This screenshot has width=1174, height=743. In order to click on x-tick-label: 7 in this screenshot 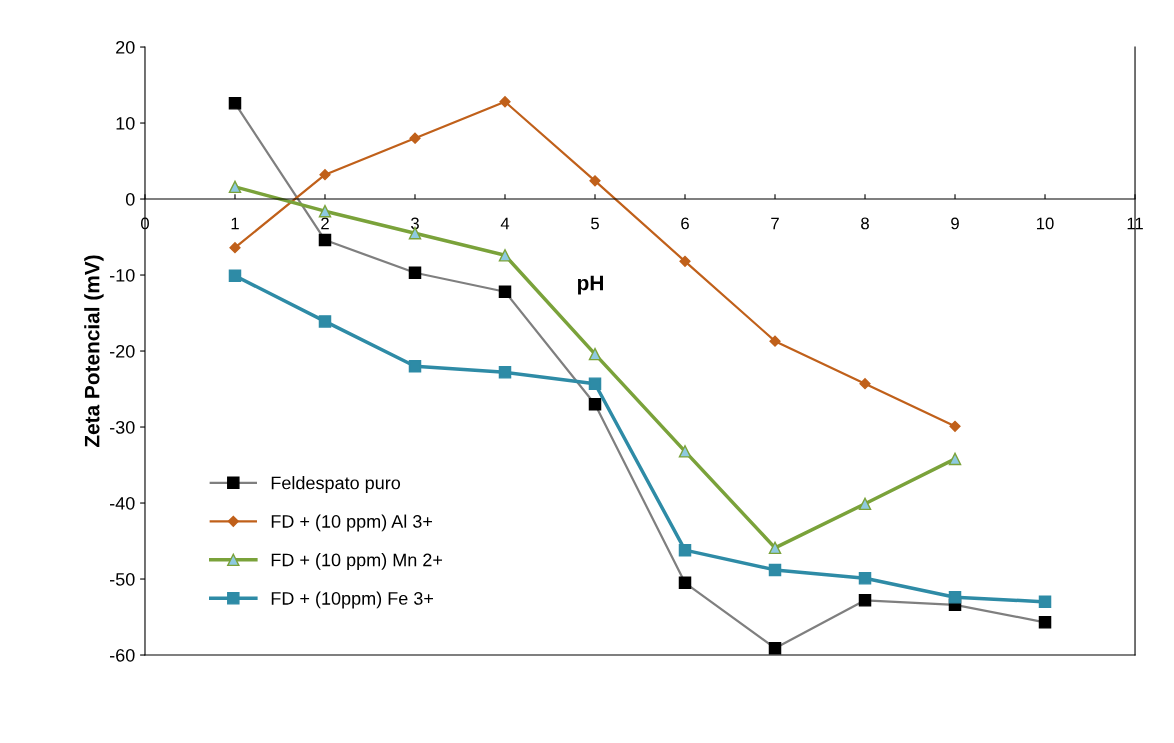, I will do `click(775, 223)`.